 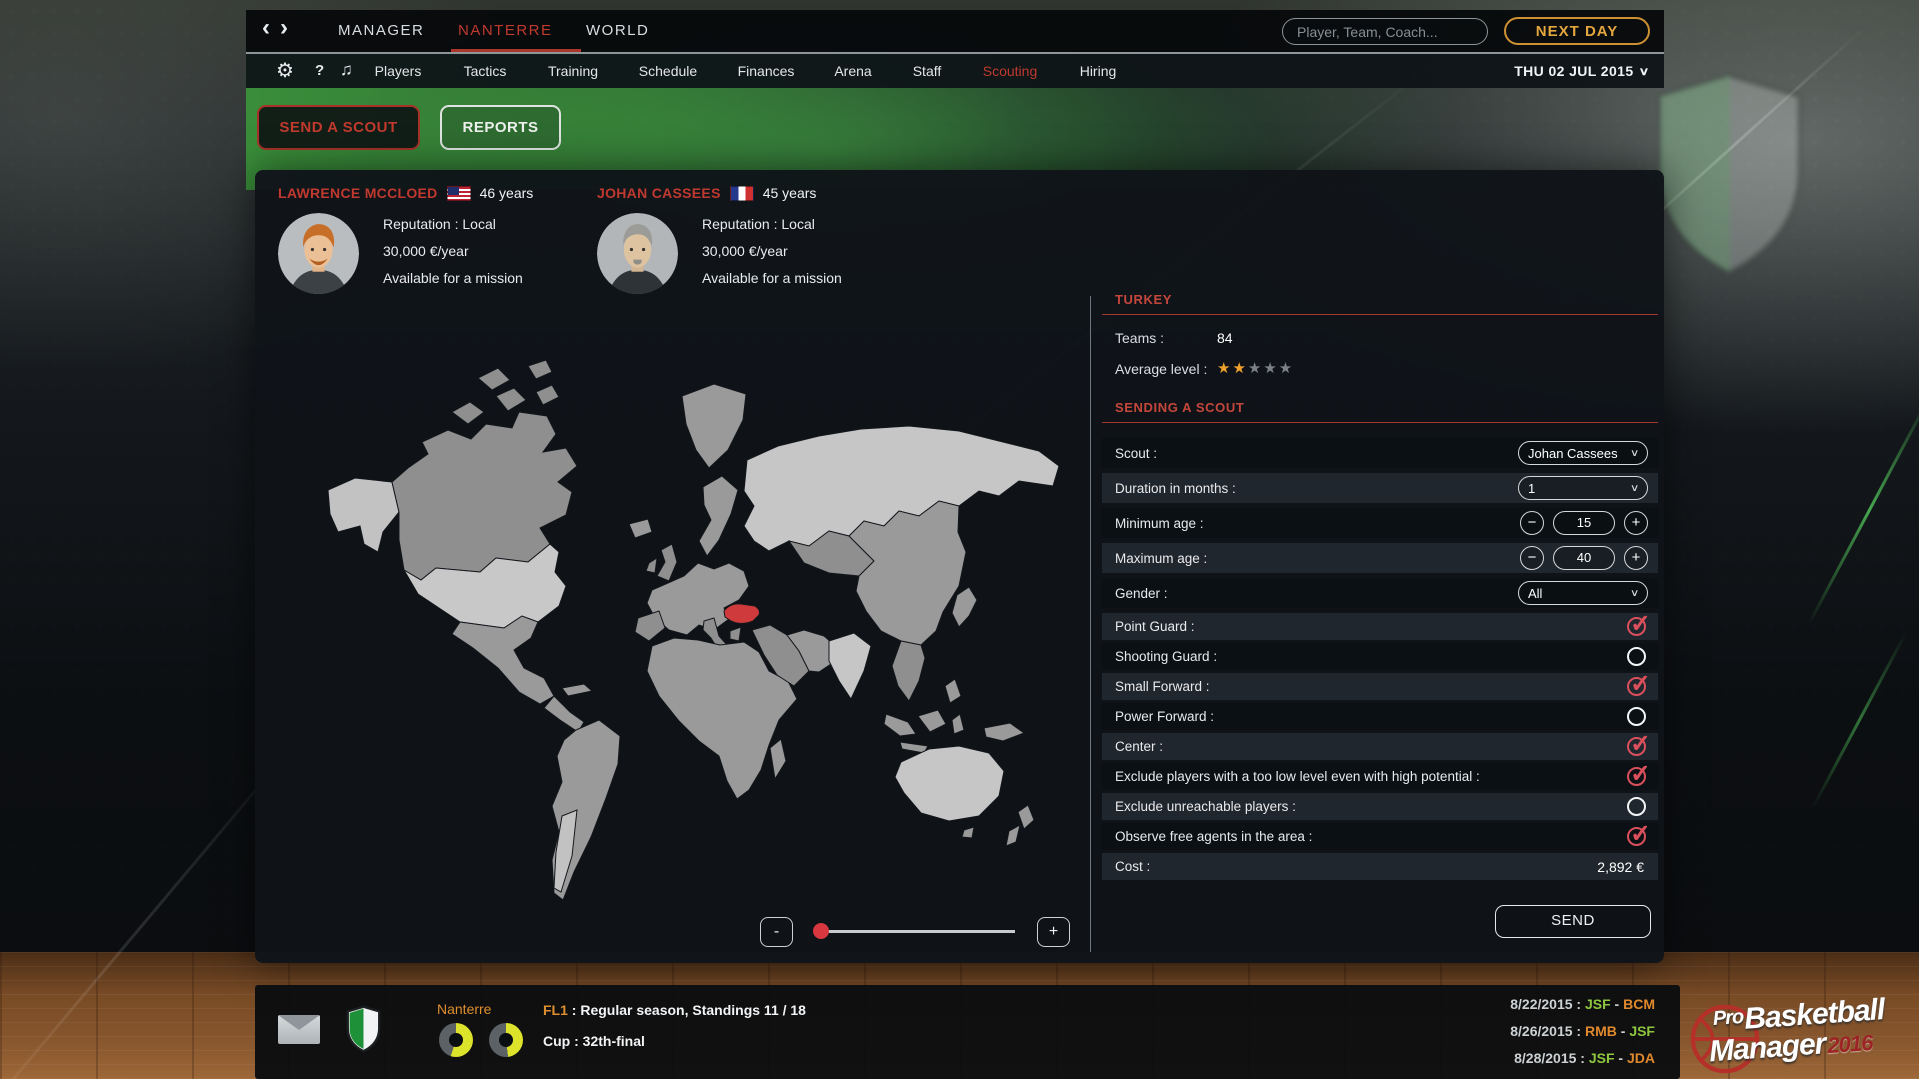 What do you see at coordinates (338, 127) in the screenshot?
I see `send-a-scout-tab-button: SEND A SCOUT` at bounding box center [338, 127].